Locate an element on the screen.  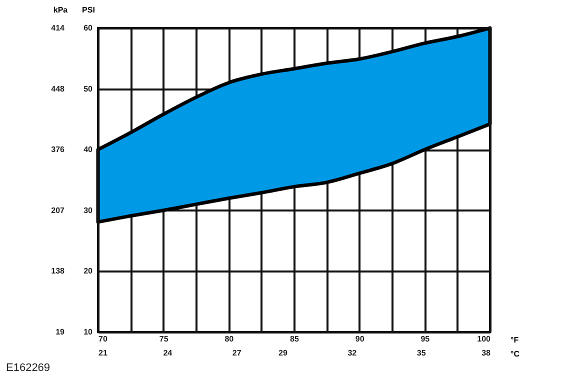
x2-tick-label: 32 is located at coordinates (353, 353).